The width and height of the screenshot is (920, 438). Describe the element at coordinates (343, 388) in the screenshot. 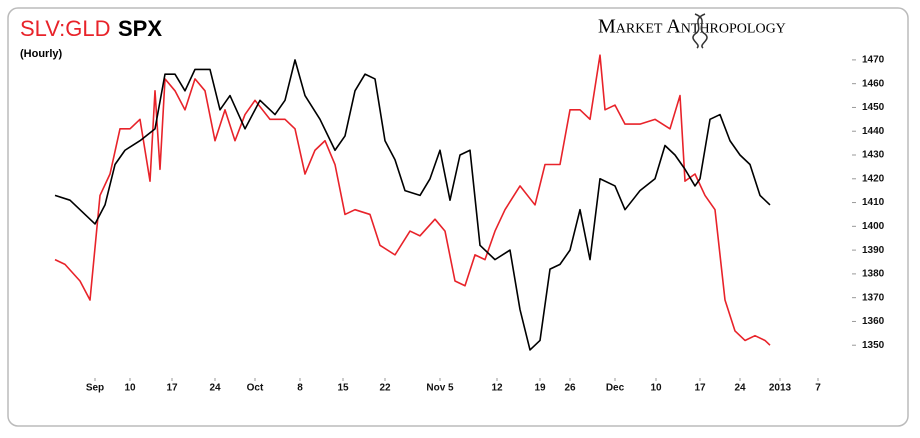

I see `x-tick-label: 15` at that location.